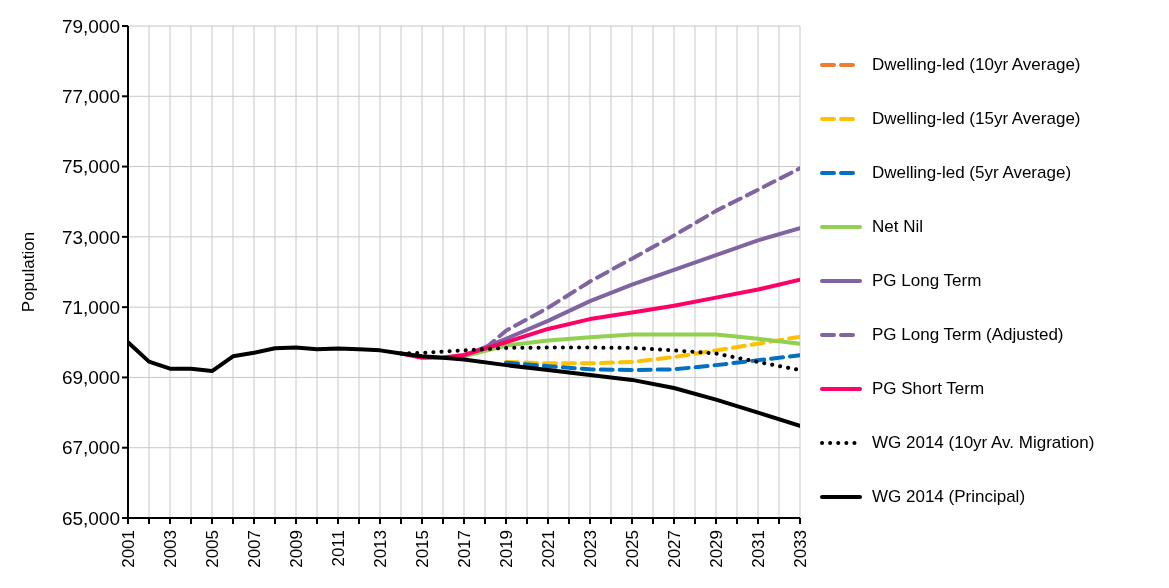 This screenshot has width=1169, height=588. I want to click on x-tick-label: 2013, so click(380, 549).